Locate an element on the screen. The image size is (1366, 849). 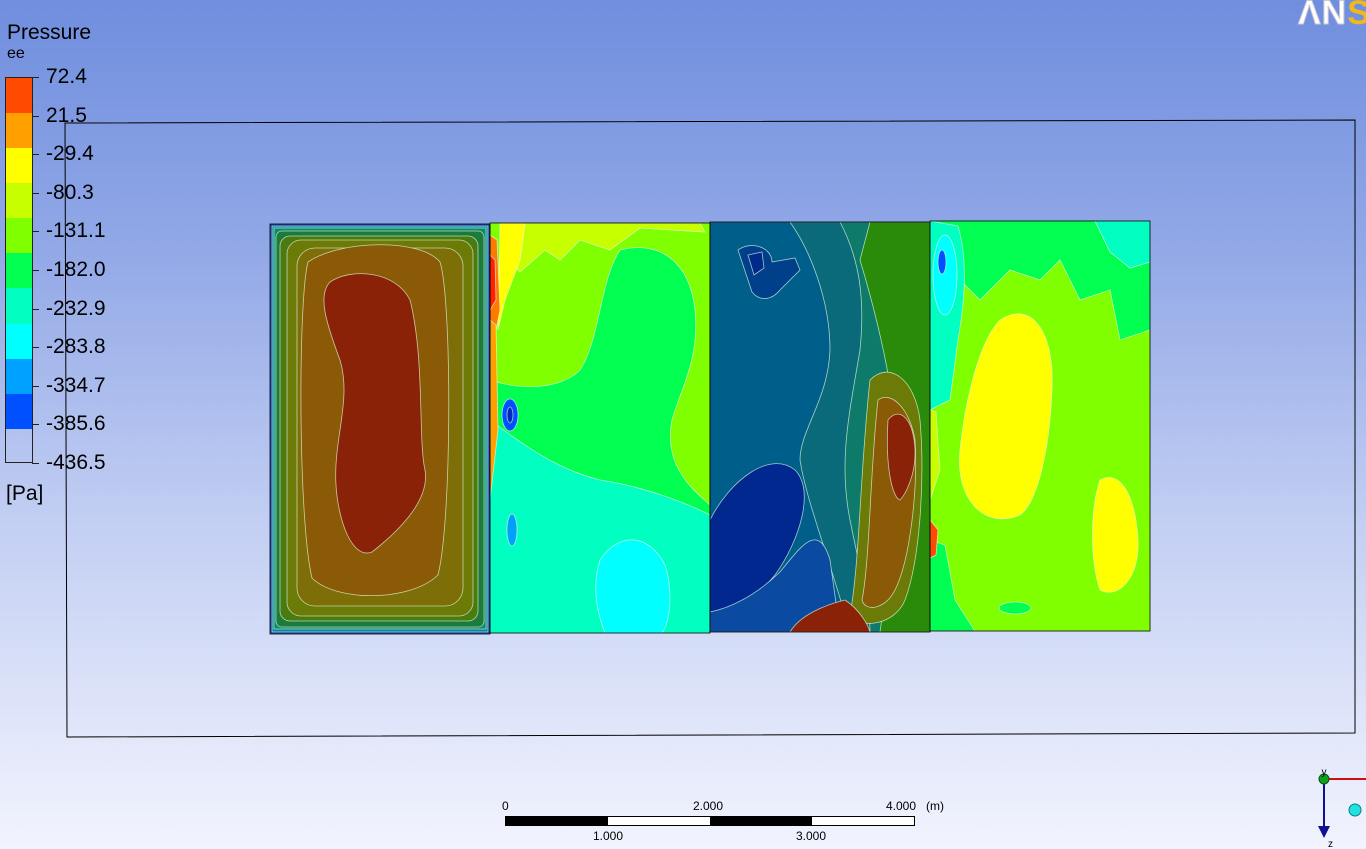
legend-level-label: -334.7 is located at coordinates (76, 385).